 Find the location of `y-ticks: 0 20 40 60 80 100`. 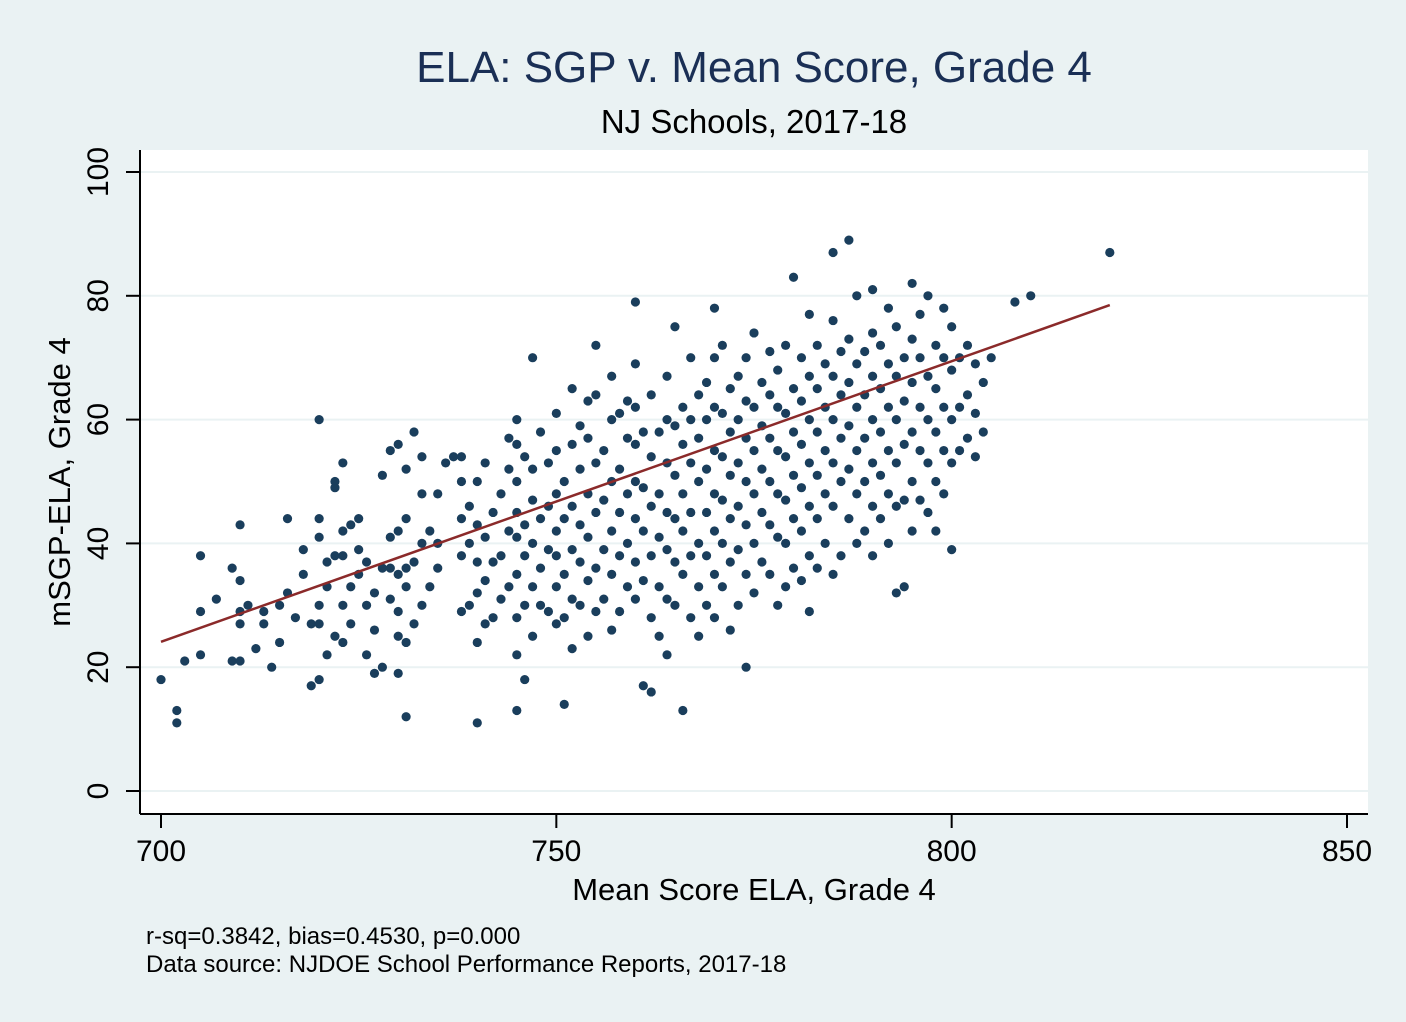

y-ticks: 0 20 40 60 80 100 is located at coordinates (111, 473).